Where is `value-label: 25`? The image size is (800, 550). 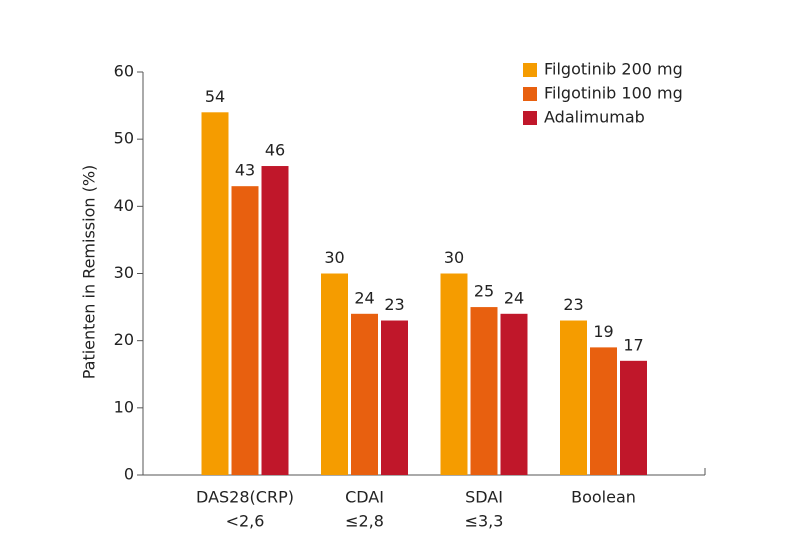 value-label: 25 is located at coordinates (484, 291).